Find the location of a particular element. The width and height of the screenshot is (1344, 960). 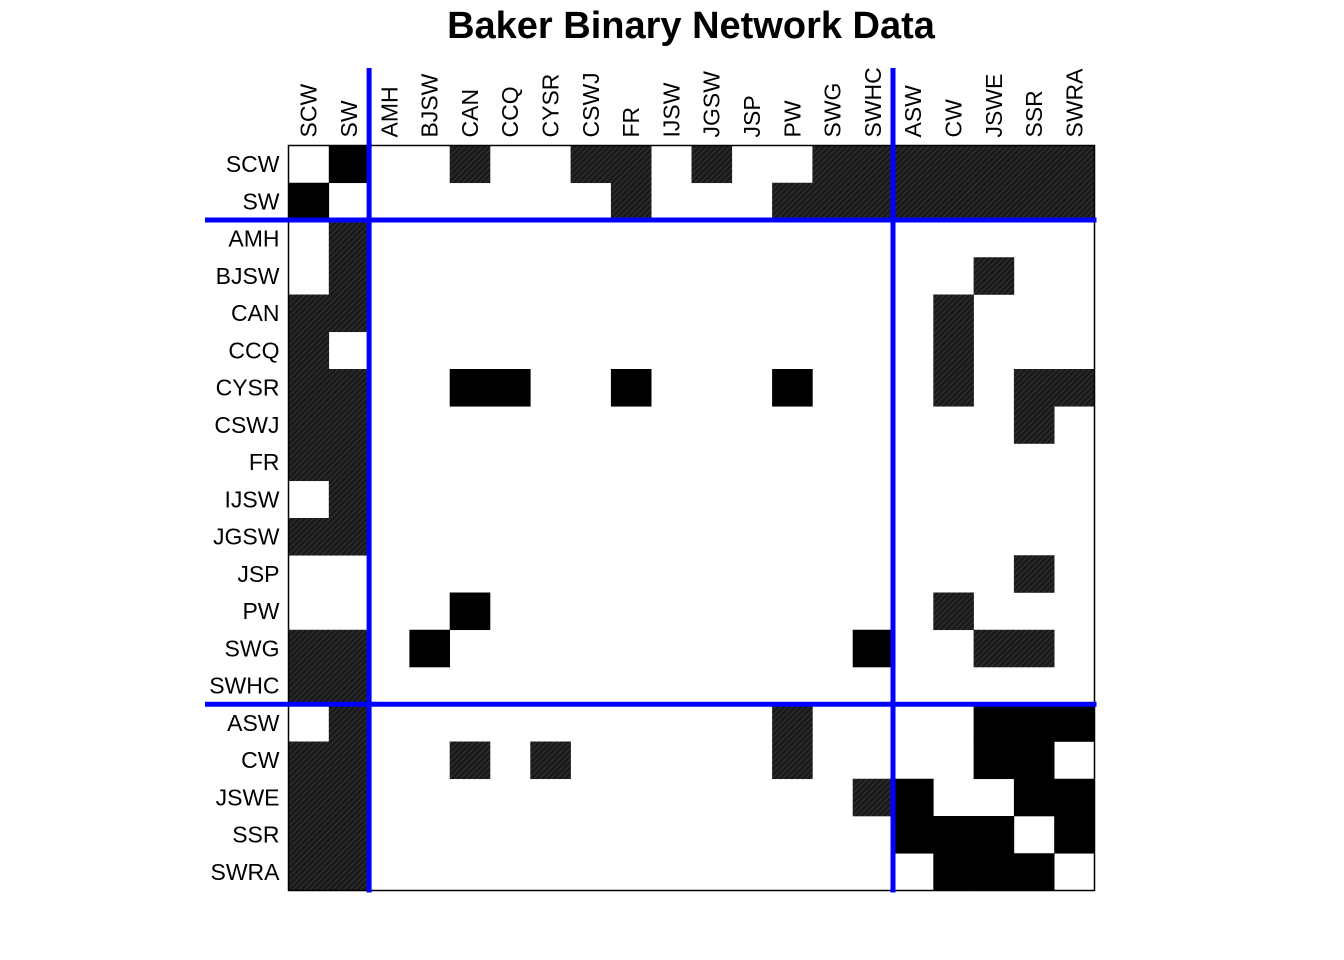

row-label: SWRA is located at coordinates (246, 872).